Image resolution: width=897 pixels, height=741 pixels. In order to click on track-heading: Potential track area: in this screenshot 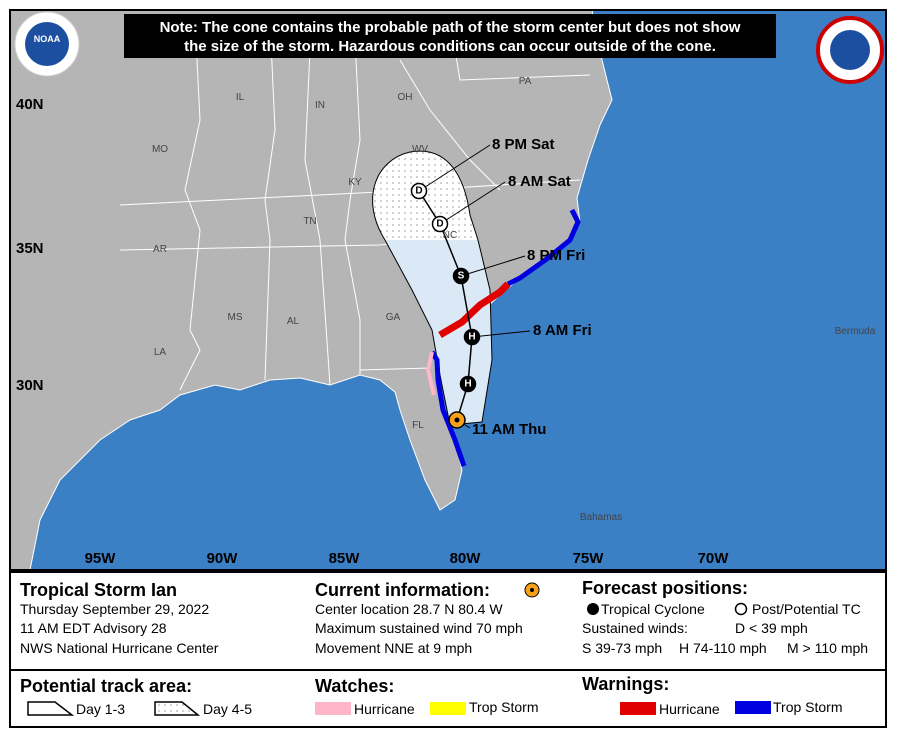, I will do `click(106, 686)`.